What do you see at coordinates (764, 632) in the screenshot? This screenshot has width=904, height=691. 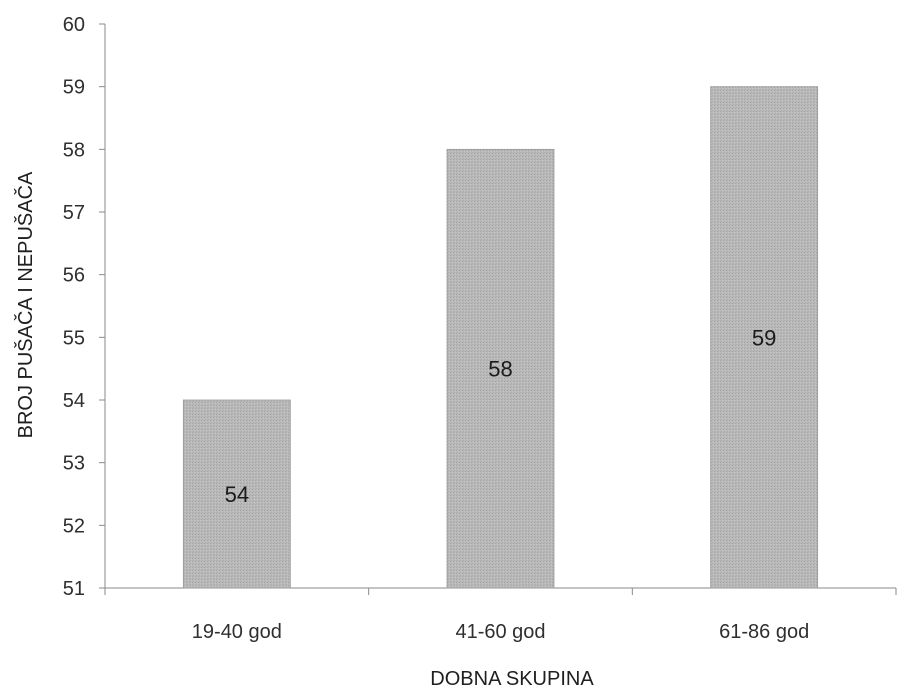 I see `x-category-label: 61-86 god` at bounding box center [764, 632].